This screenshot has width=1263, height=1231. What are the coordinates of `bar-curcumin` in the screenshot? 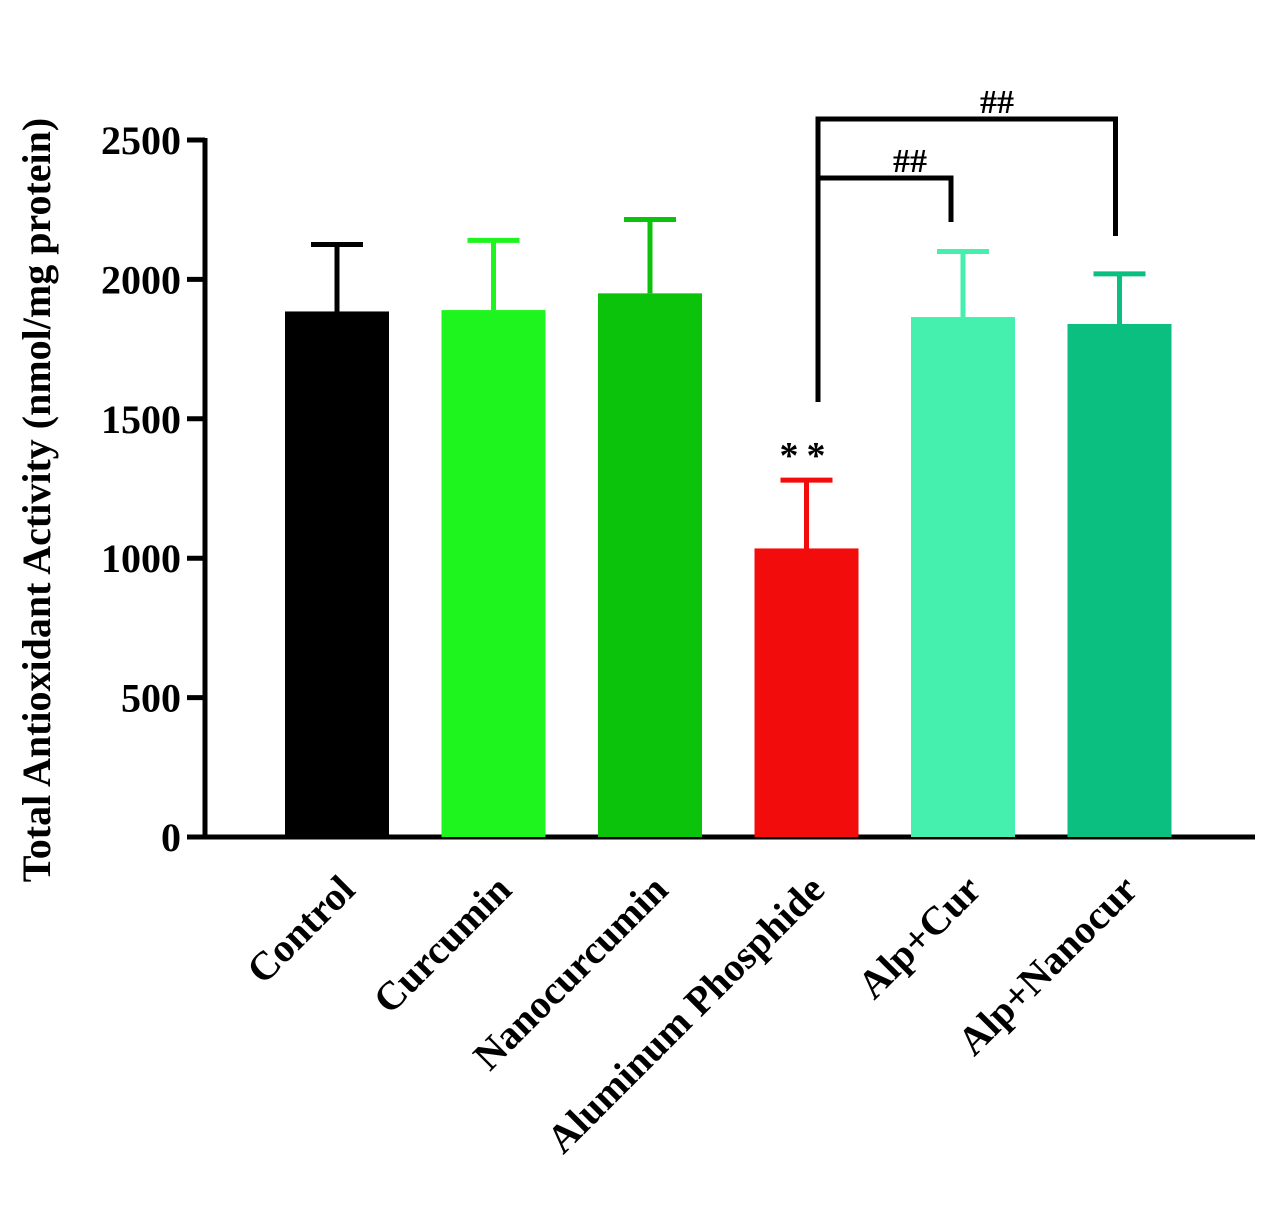 It's located at (493, 573).